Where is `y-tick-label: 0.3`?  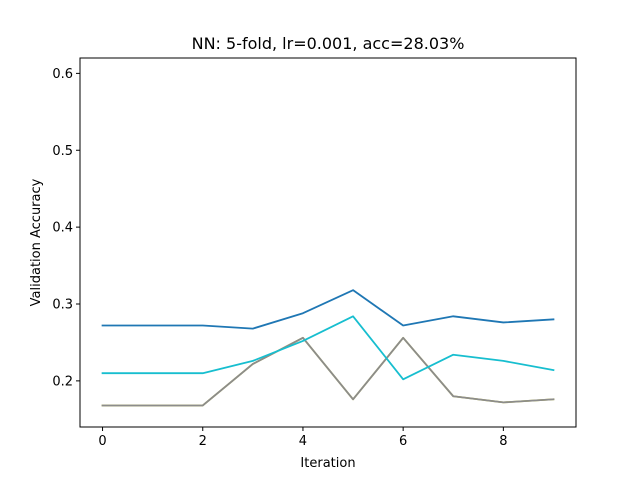
y-tick-label: 0.3 is located at coordinates (62, 305).